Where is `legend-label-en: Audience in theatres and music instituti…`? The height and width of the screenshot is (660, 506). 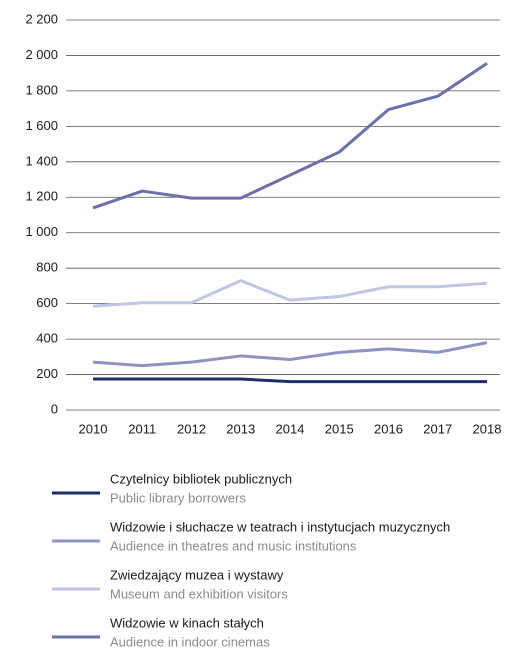 legend-label-en: Audience in theatres and music instituti… is located at coordinates (233, 545).